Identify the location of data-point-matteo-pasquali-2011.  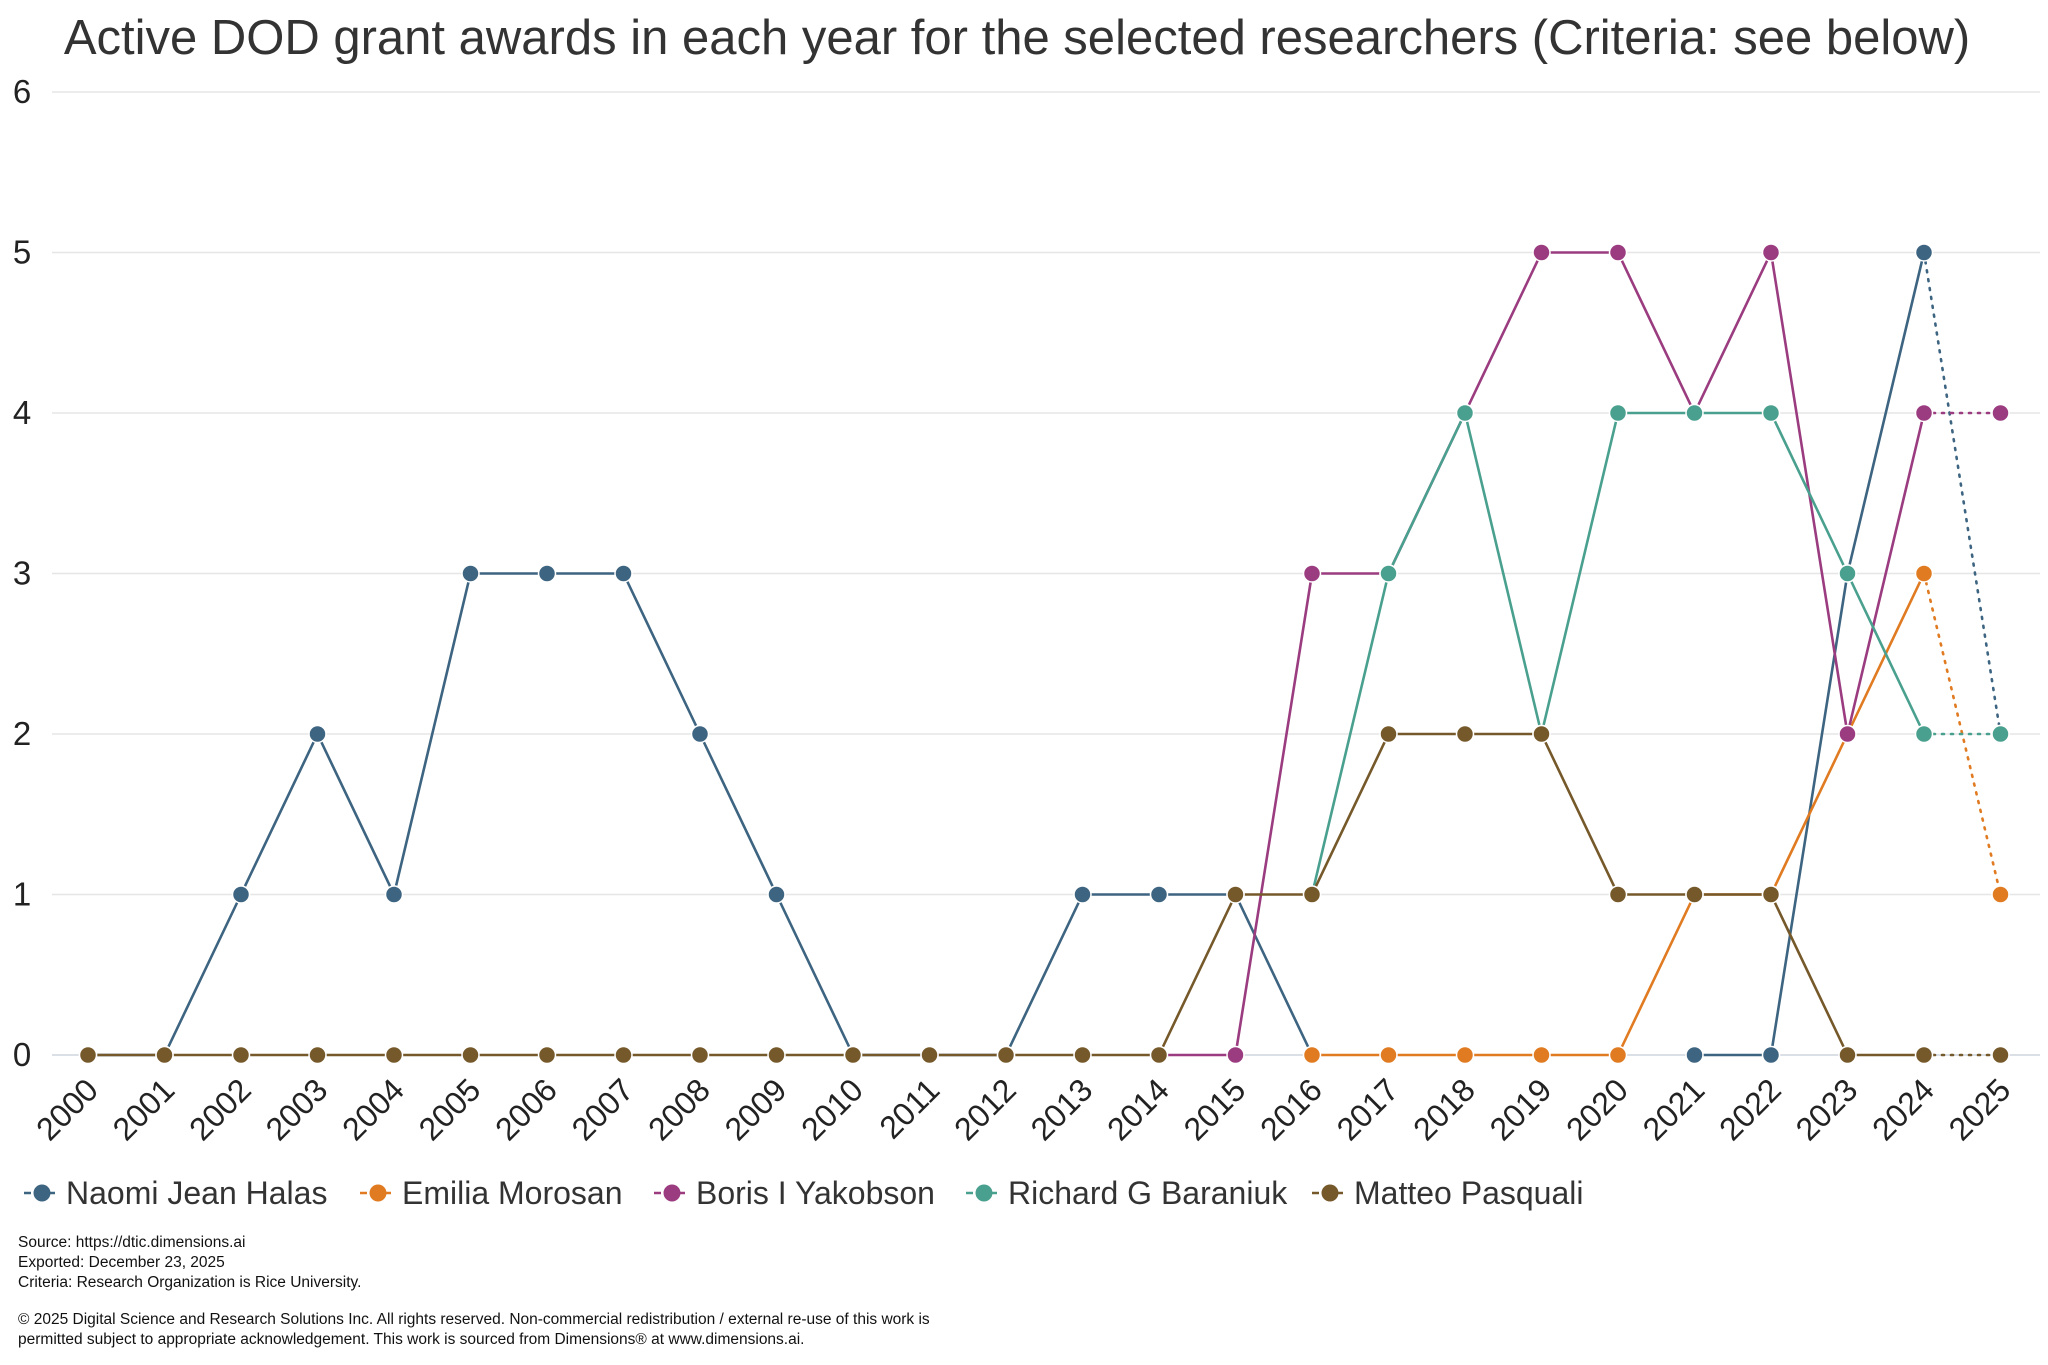
(929, 1055).